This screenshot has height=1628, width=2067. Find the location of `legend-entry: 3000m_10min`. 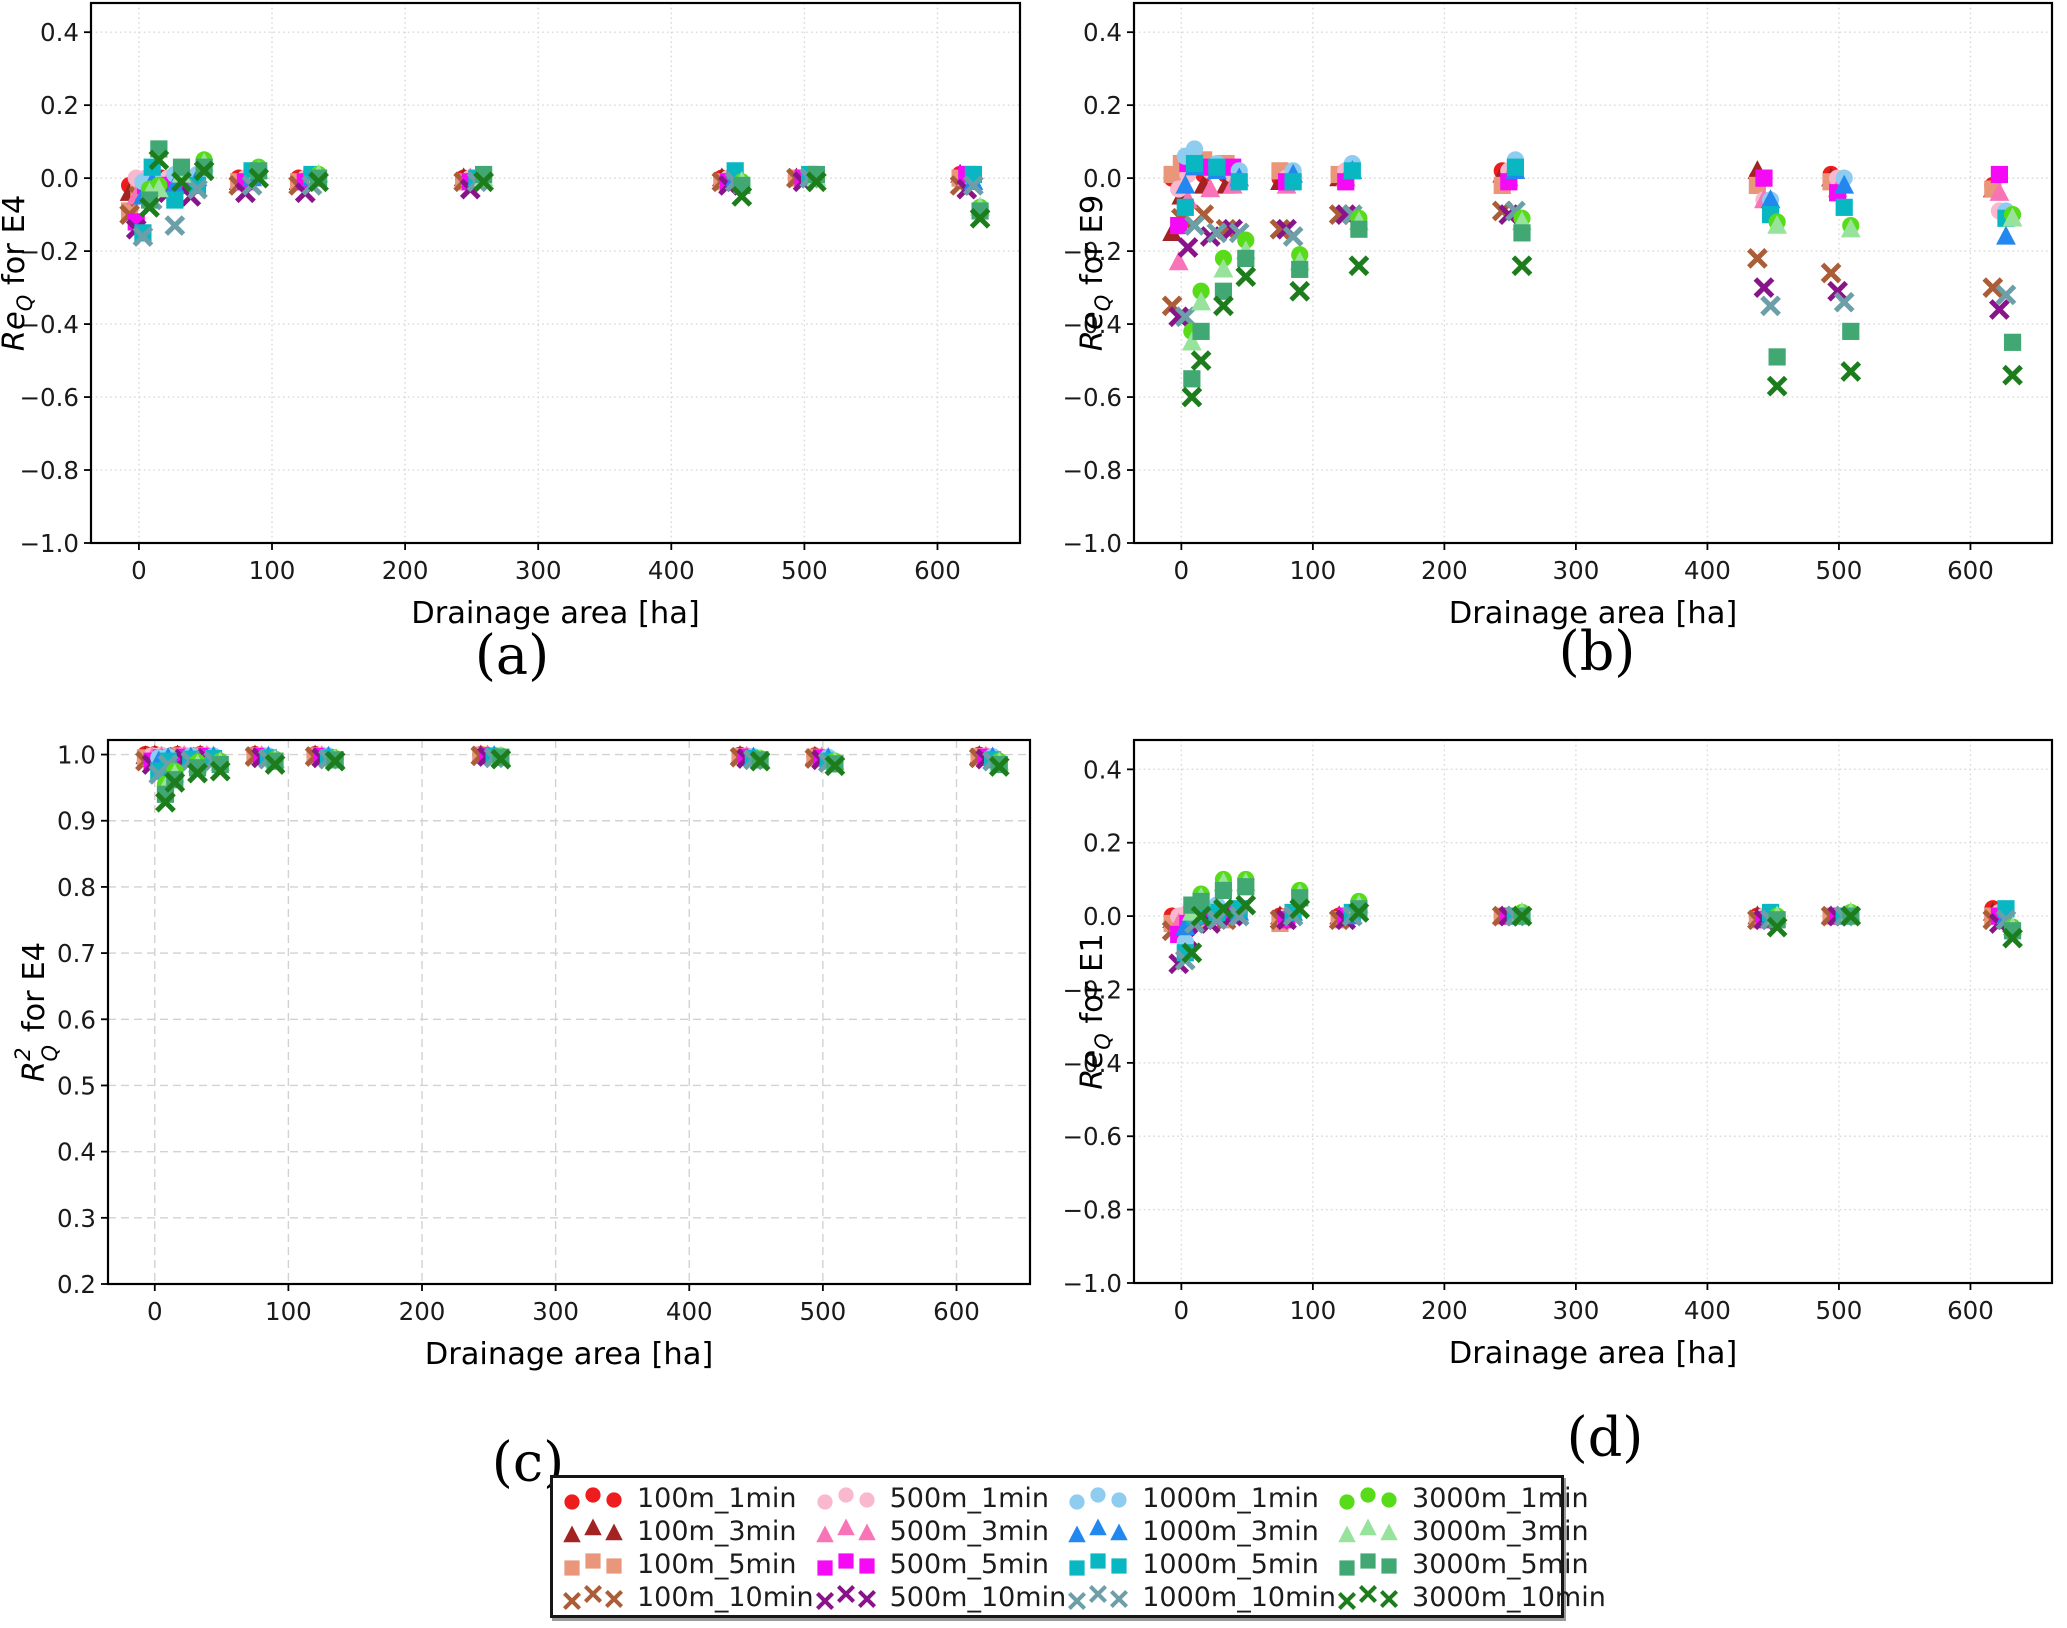

legend-entry: 3000m_10min is located at coordinates (1471, 1597).